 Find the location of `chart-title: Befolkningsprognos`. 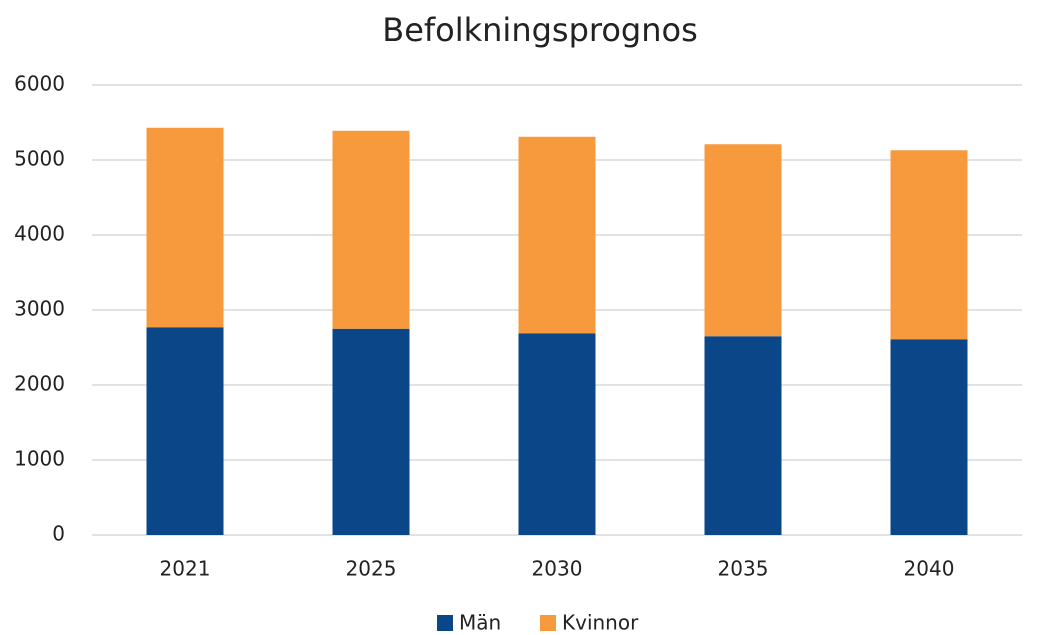

chart-title: Befolkningsprognos is located at coordinates (540, 30).